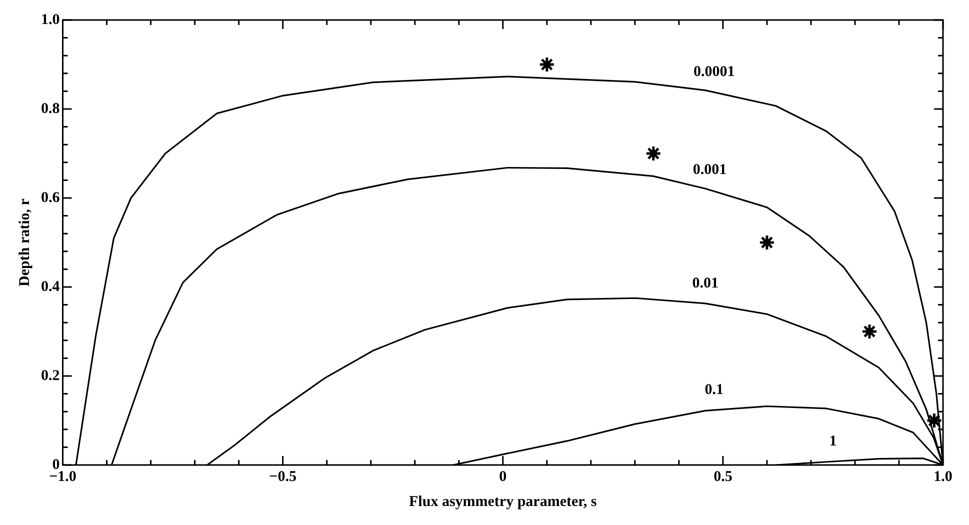 Image resolution: width=969 pixels, height=525 pixels. I want to click on x-tick-label: −0.5, so click(282, 476).